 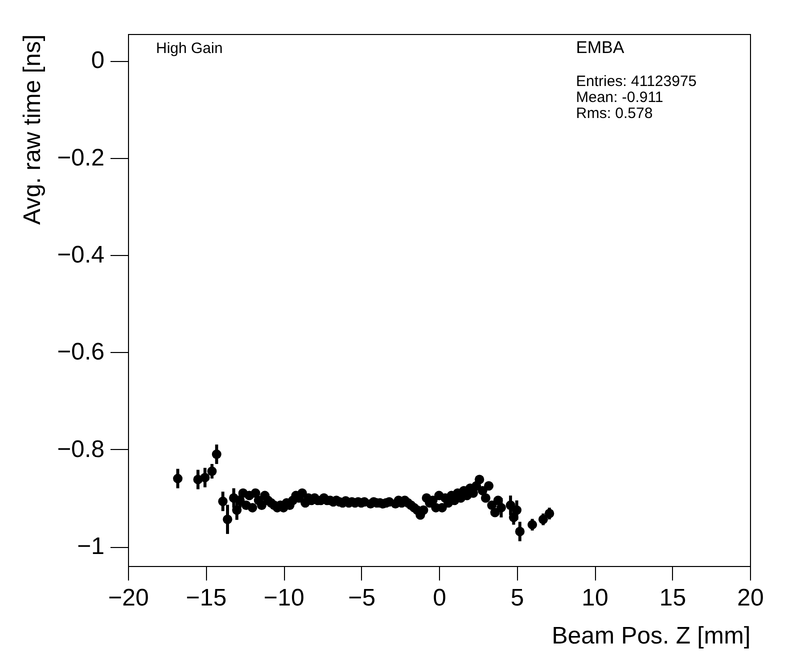 I want to click on y-tick-label: −0.4, so click(x=80, y=255).